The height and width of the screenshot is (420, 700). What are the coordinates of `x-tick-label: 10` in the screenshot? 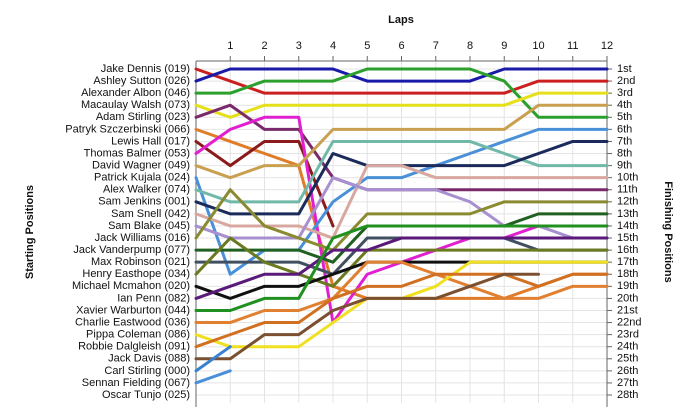 It's located at (538, 46).